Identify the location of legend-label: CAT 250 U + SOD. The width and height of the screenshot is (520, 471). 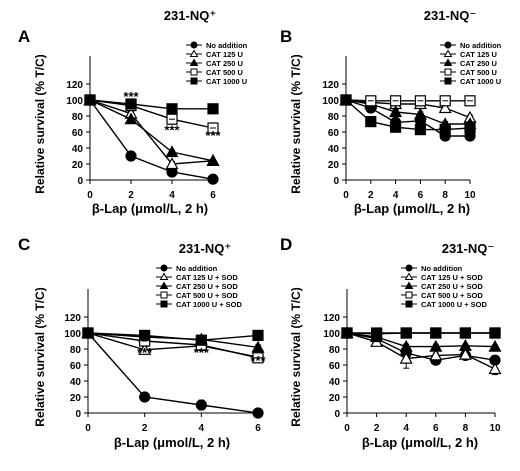
(207, 286).